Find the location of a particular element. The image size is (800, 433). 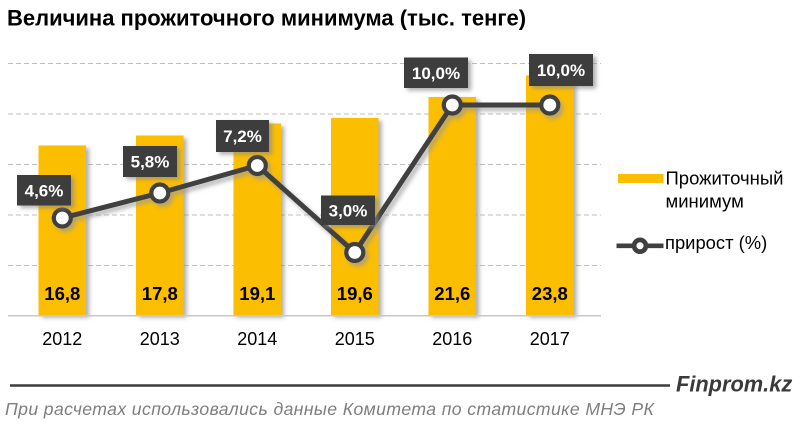

svg-text: 2014 is located at coordinates (257, 339).